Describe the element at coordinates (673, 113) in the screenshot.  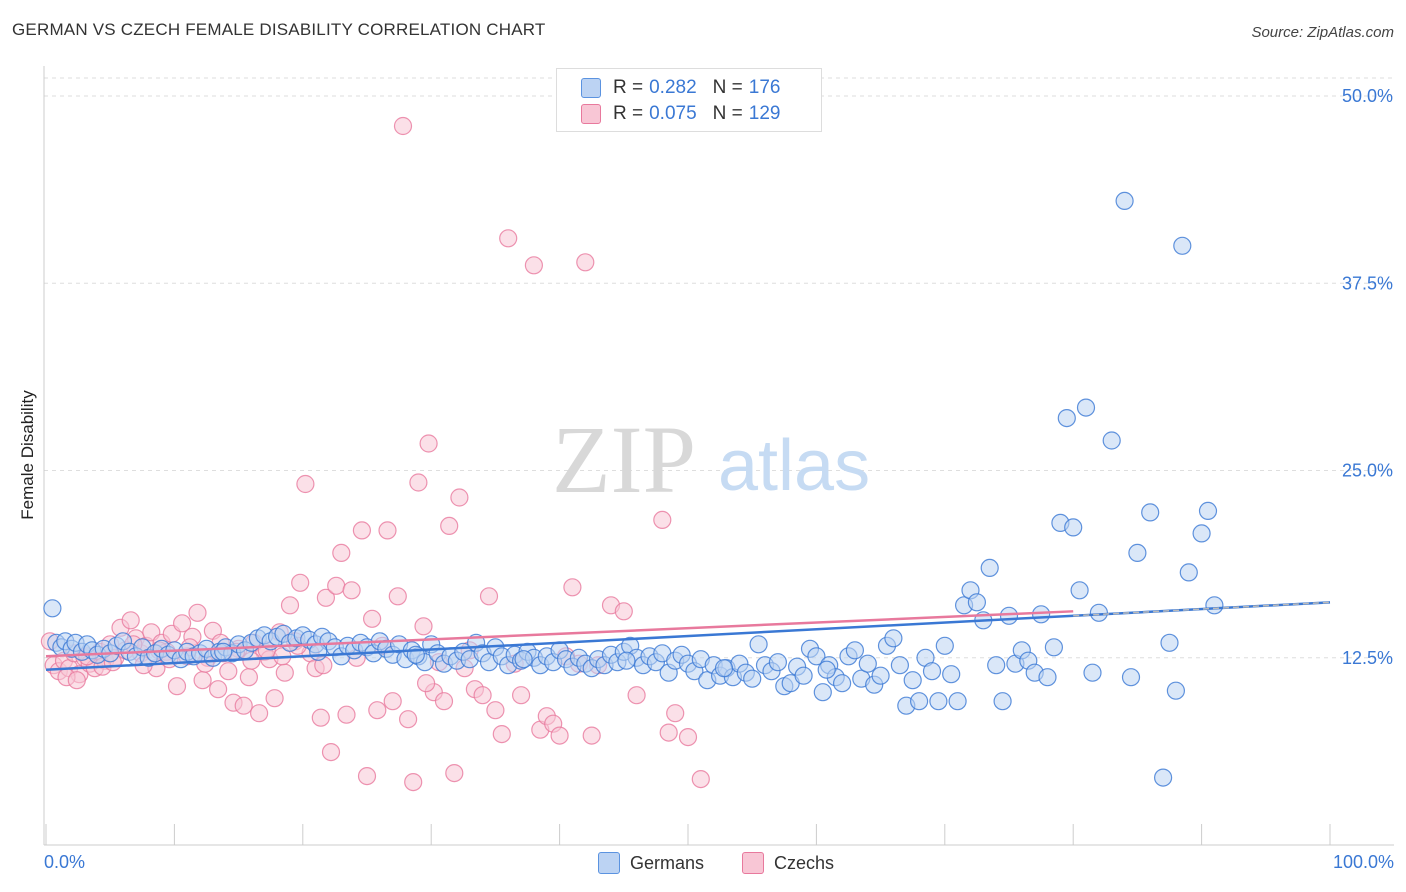
I see `legend-r-value-czechs: 0.075` at that location.